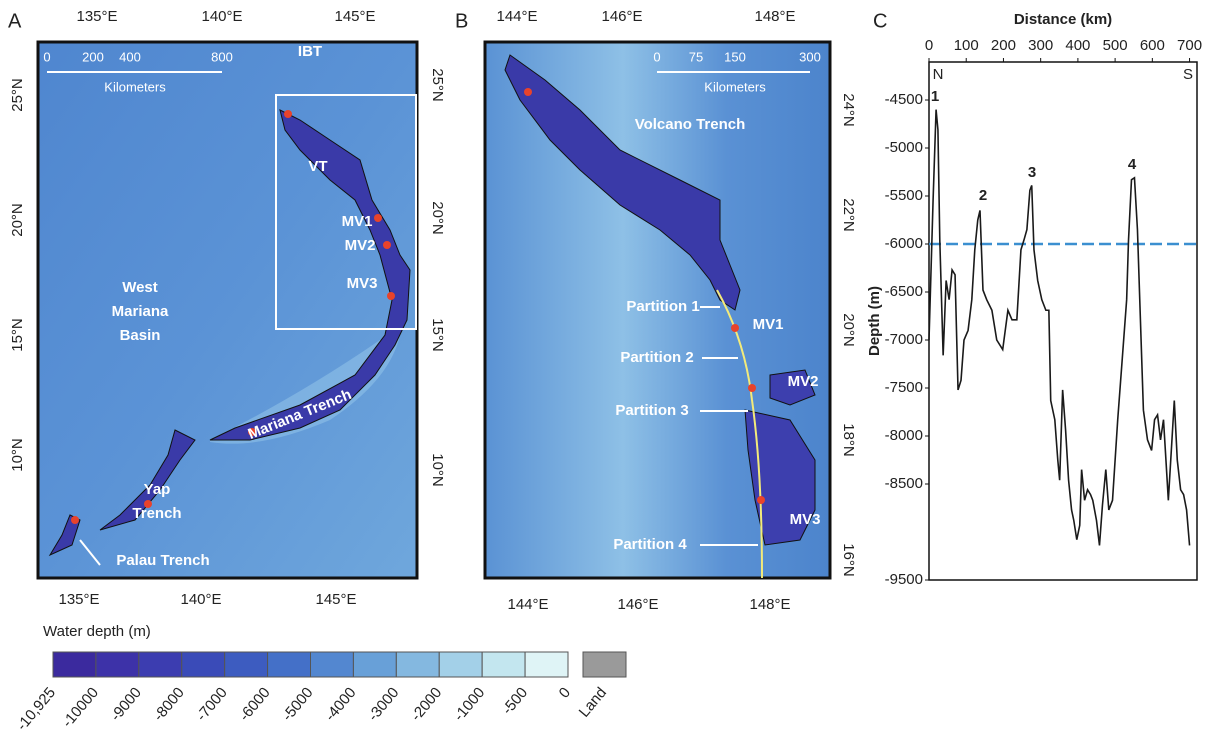  I want to click on arrows, so click(729, 426).